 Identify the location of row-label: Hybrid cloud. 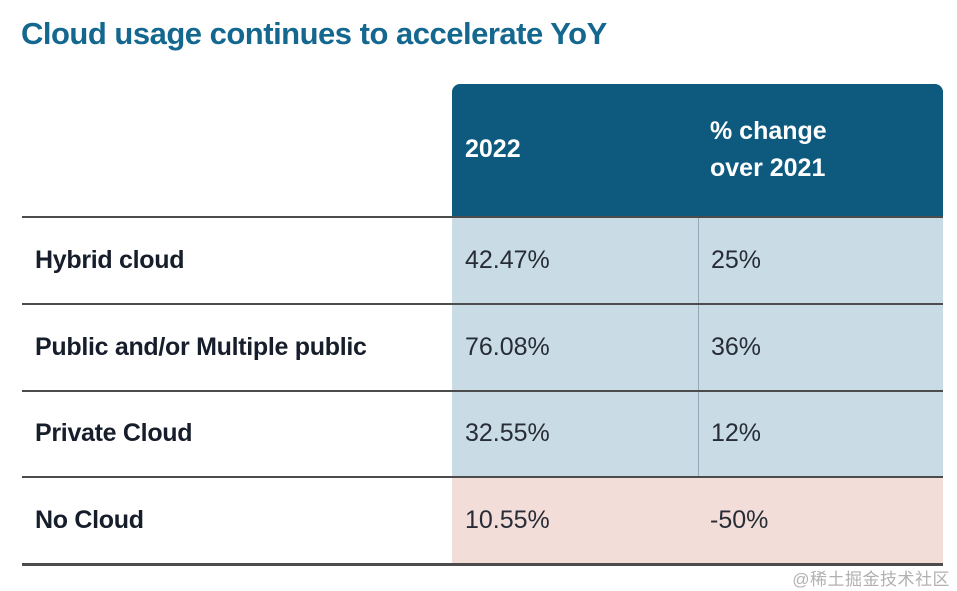
(110, 259).